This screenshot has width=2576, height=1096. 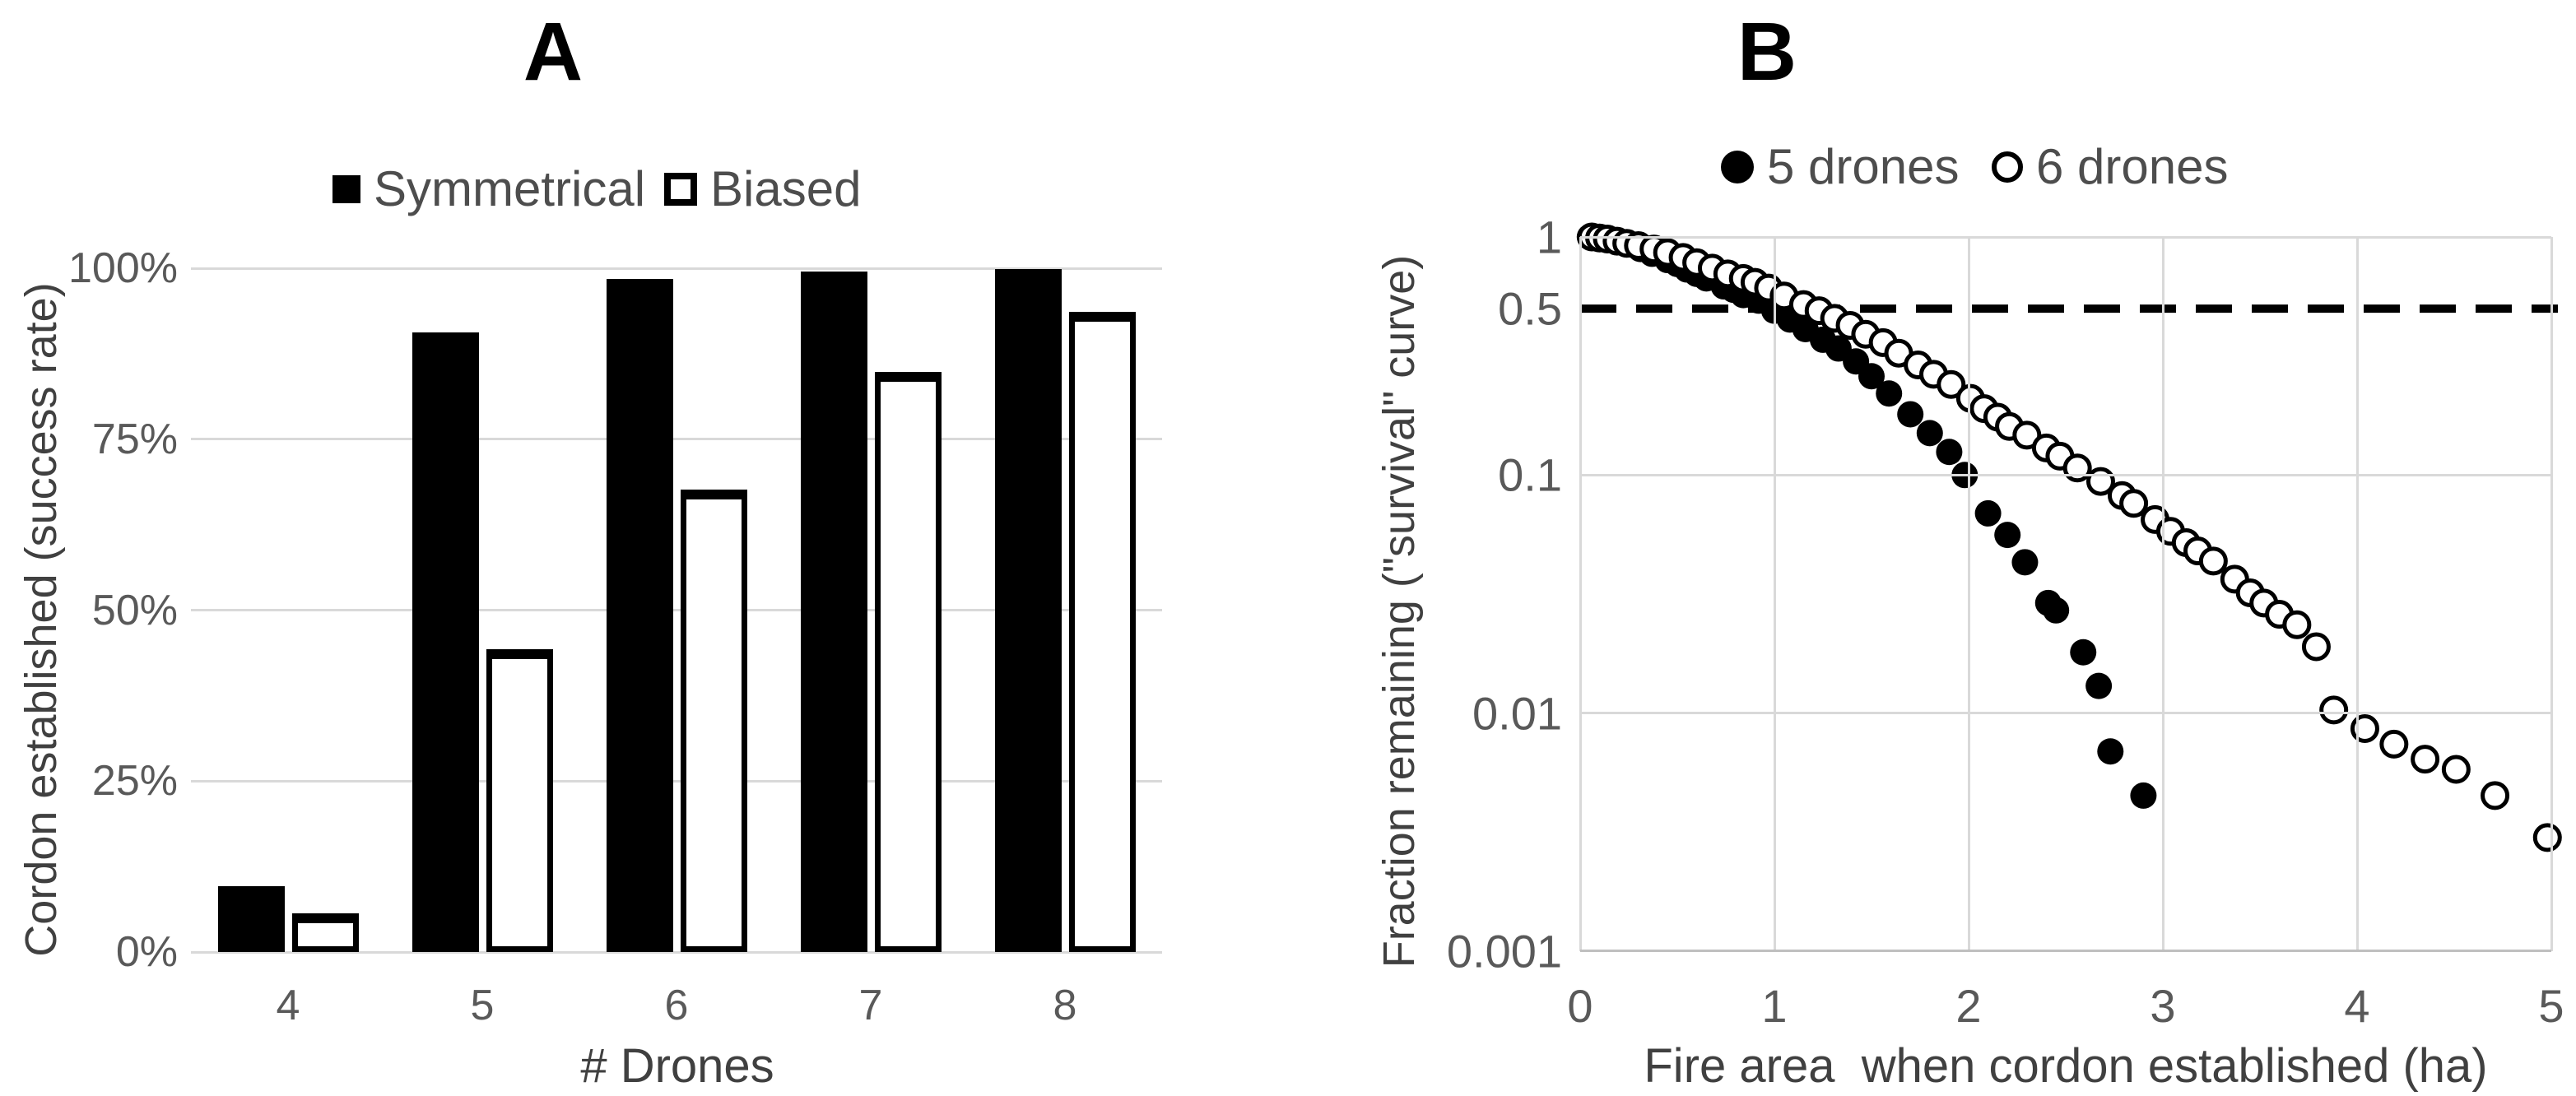 What do you see at coordinates (1774, 1006) in the screenshot?
I see `panel-b-x-tick-1: 1` at bounding box center [1774, 1006].